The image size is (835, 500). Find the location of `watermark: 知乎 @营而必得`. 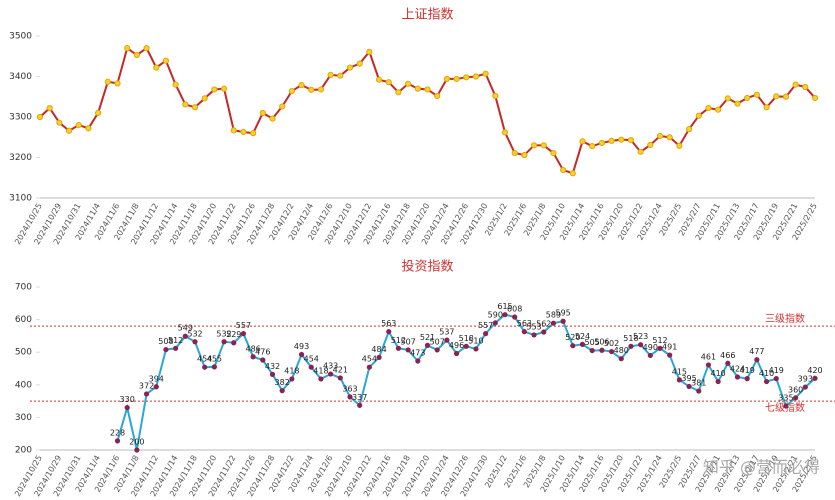

watermark: 知乎 @营而必得 is located at coordinates (761, 467).